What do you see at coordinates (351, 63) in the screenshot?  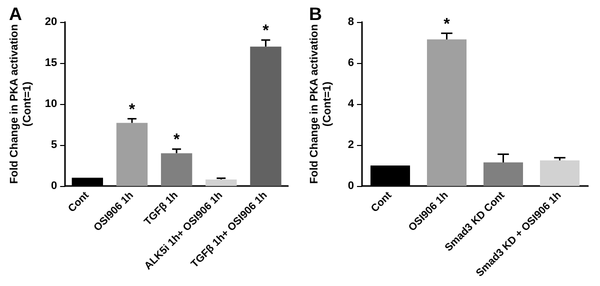 I see `y-tick-label: 6` at bounding box center [351, 63].